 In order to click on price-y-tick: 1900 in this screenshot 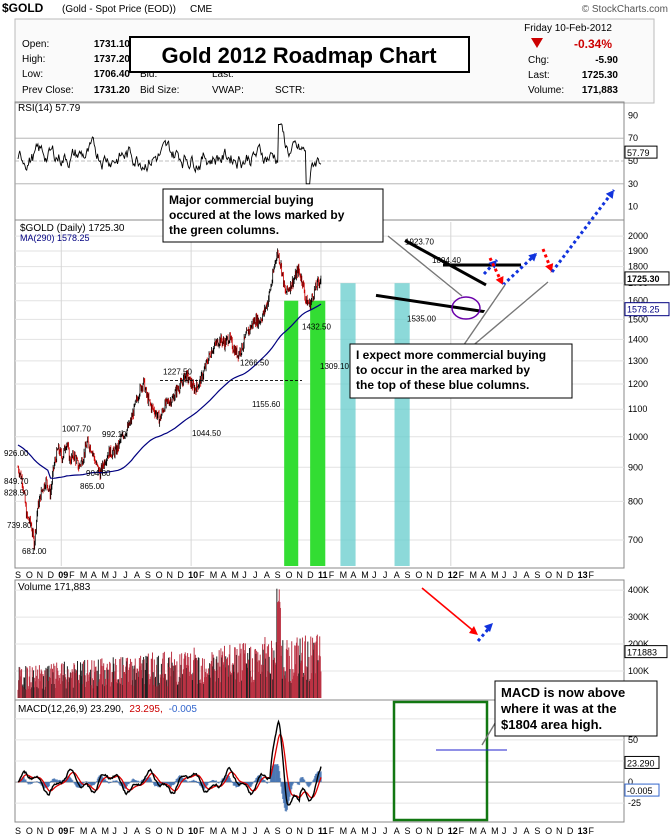, I will do `click(638, 251)`.